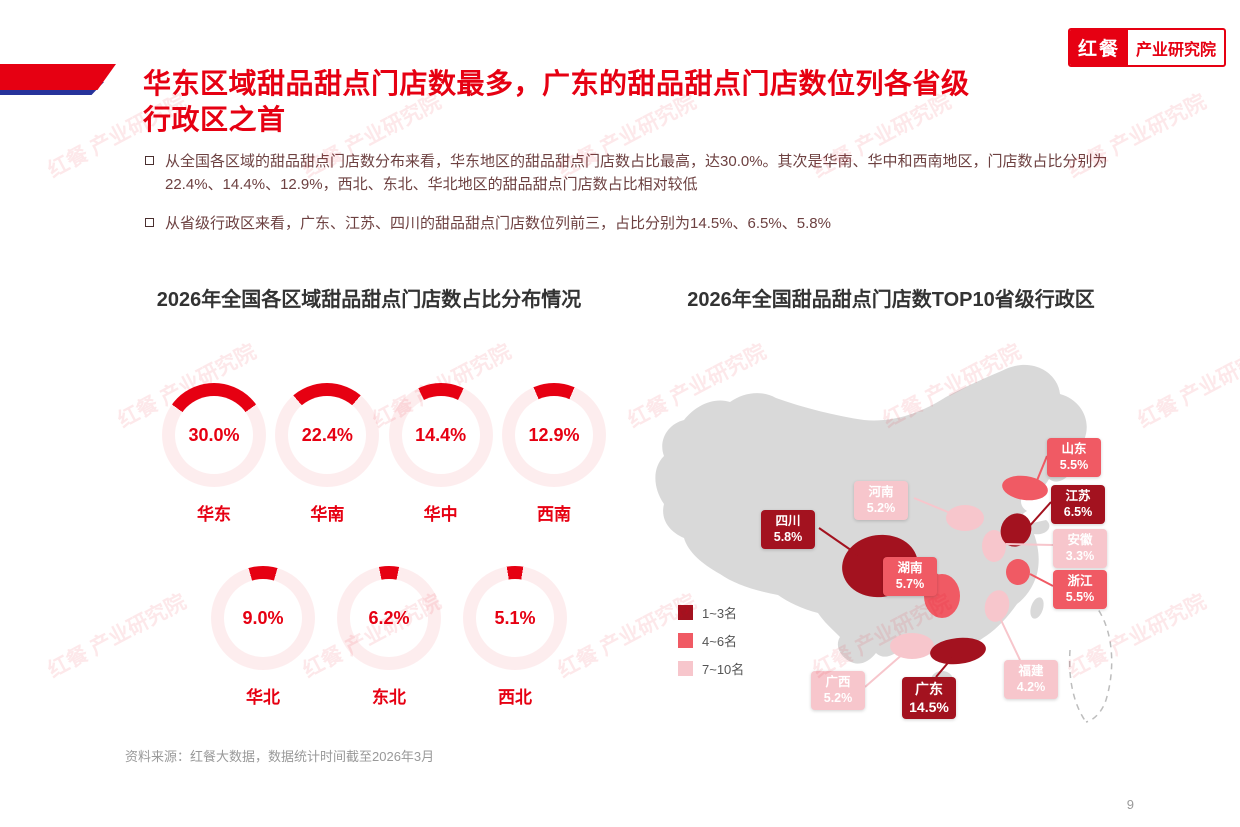 This screenshot has height=827, width=1240. I want to click on donut-value: 9.0%, so click(263, 617).